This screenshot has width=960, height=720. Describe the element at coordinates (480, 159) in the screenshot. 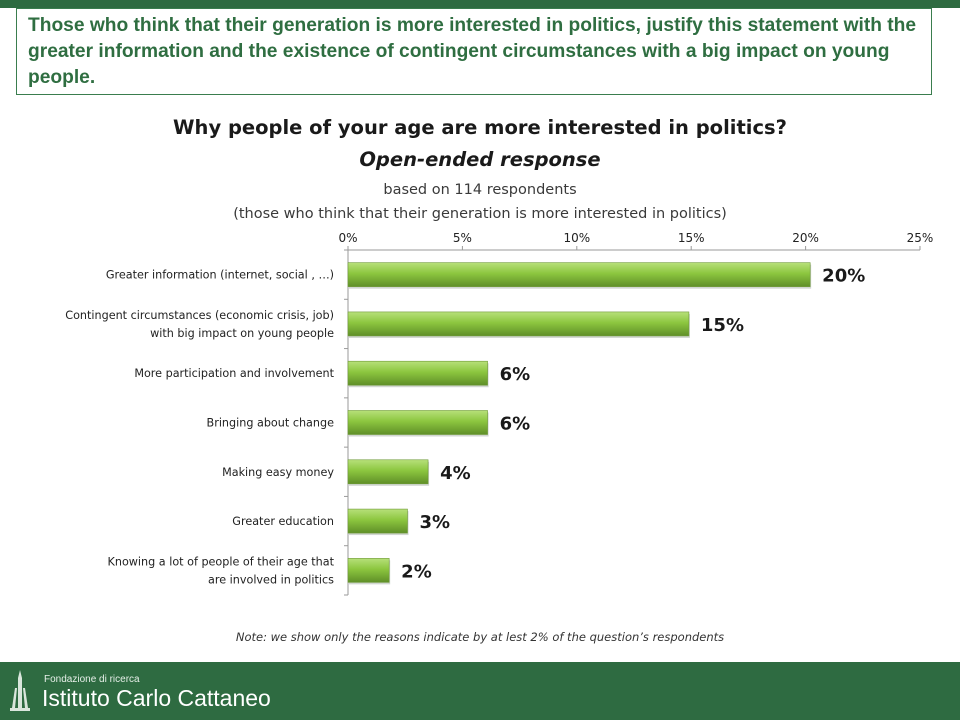

I see `chart-subtitle: Open-ended response` at that location.